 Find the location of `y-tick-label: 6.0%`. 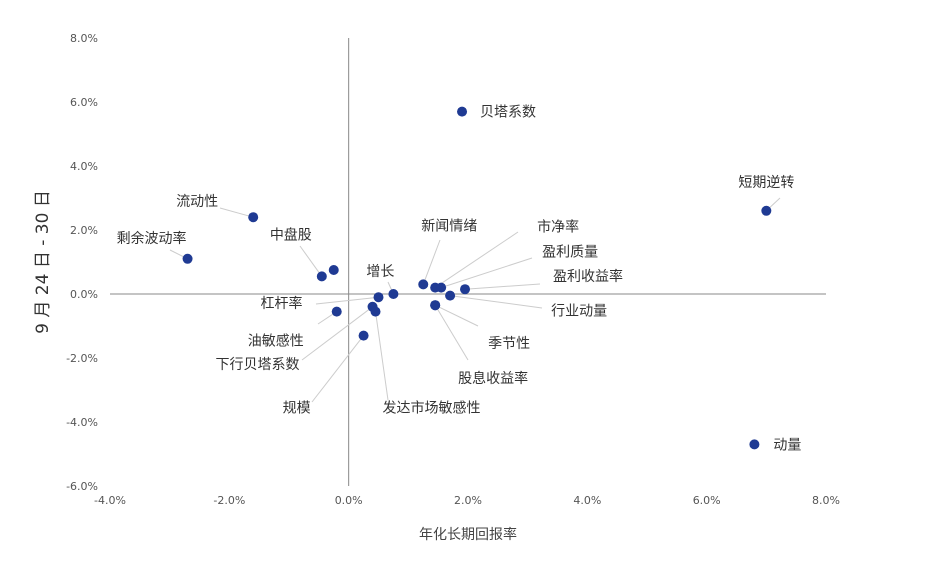

y-tick-label: 6.0% is located at coordinates (84, 102).